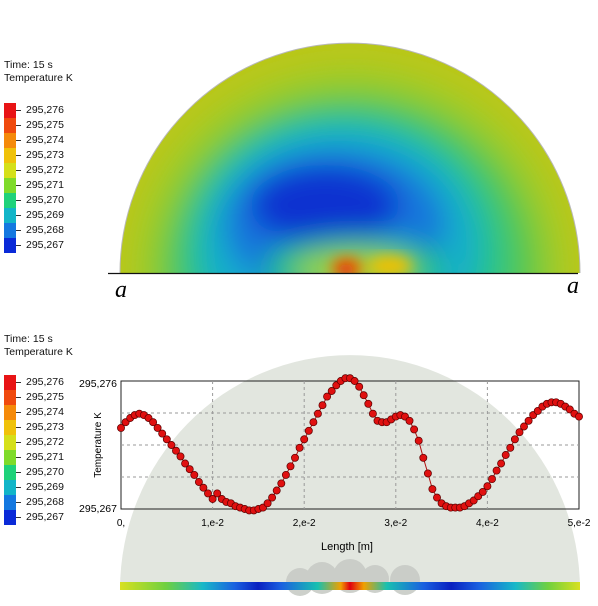  I want to click on top-header: Time: 15 s Temperature K, so click(38, 72).